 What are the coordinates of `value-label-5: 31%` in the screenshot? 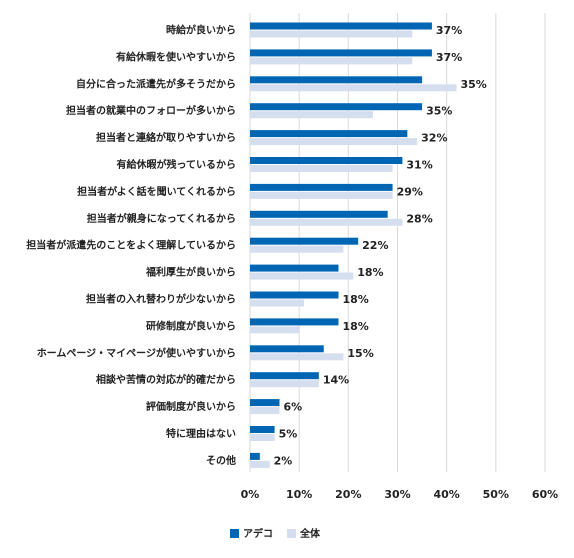 It's located at (419, 165).